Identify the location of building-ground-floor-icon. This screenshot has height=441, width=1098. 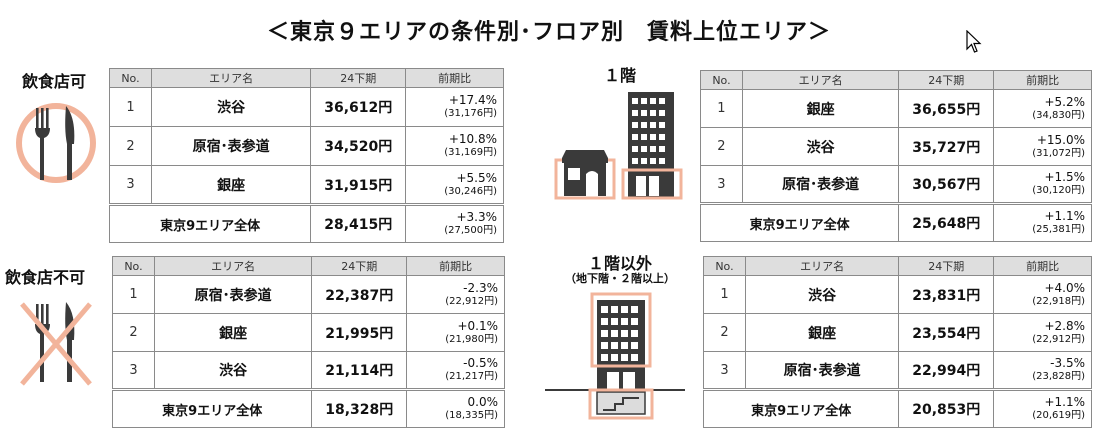
(618, 146).